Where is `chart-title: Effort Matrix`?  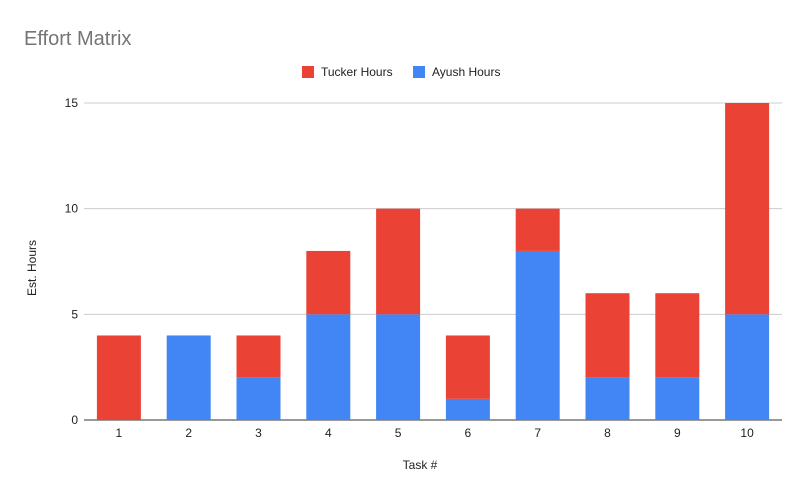 chart-title: Effort Matrix is located at coordinates (77, 39).